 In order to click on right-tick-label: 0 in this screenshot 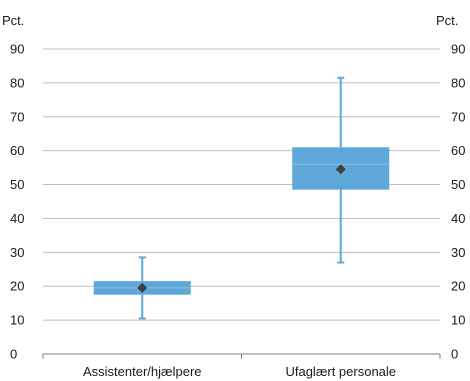, I will do `click(454, 354)`.